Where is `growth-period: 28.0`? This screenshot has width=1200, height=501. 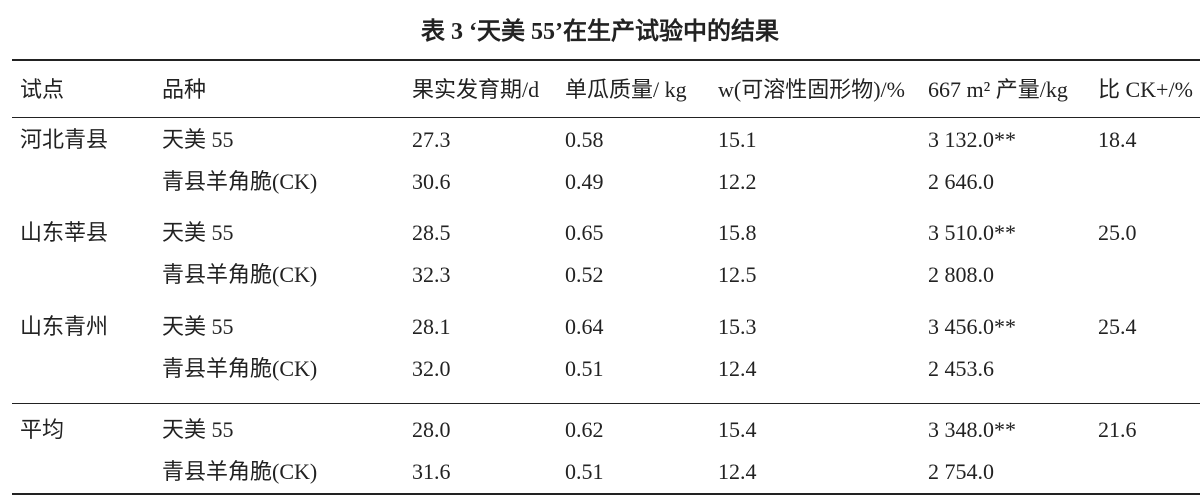
growth-period: 28.0 is located at coordinates (431, 429).